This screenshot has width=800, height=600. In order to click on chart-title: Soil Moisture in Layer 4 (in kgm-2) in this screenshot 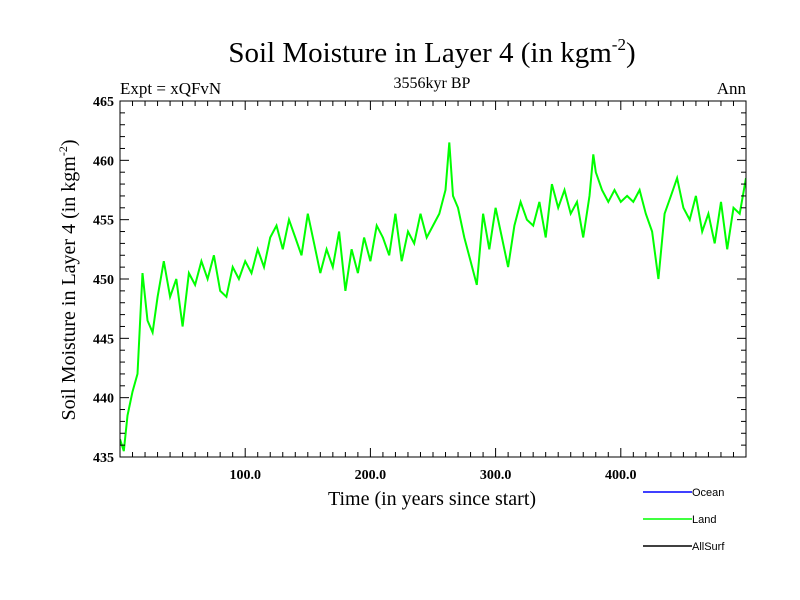, I will do `click(431, 52)`.